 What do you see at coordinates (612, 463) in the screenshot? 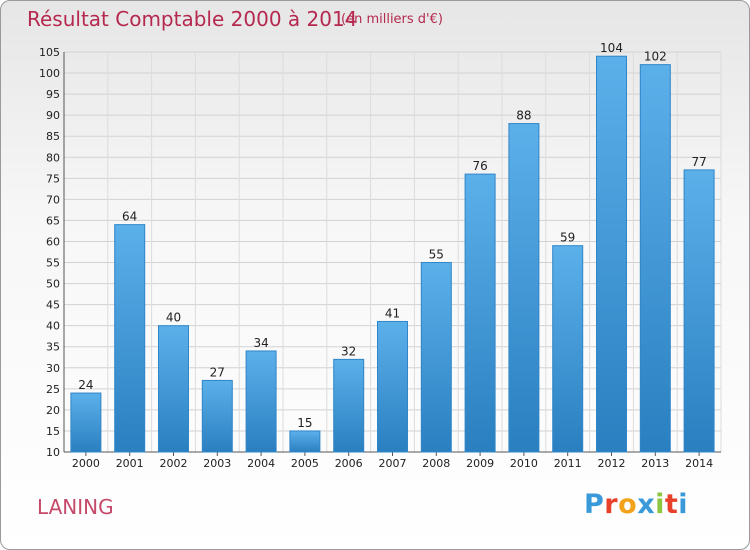
I see `x-tick-label: 2012` at bounding box center [612, 463].